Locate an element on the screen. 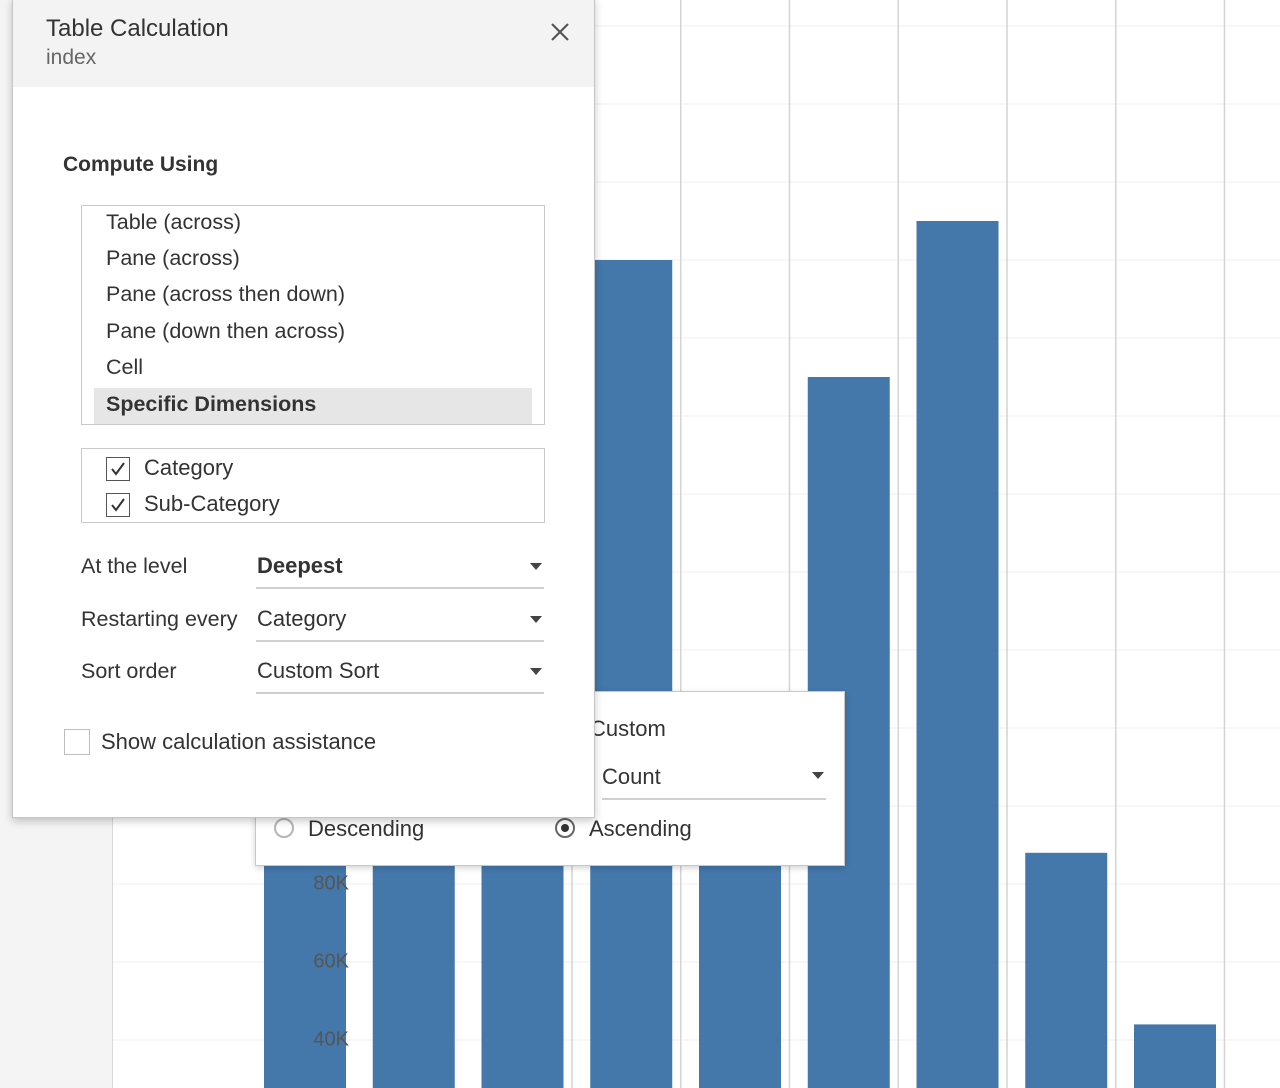 The image size is (1280, 1088). show-calculation-assistance-label: Show calculation assistance is located at coordinates (239, 741).